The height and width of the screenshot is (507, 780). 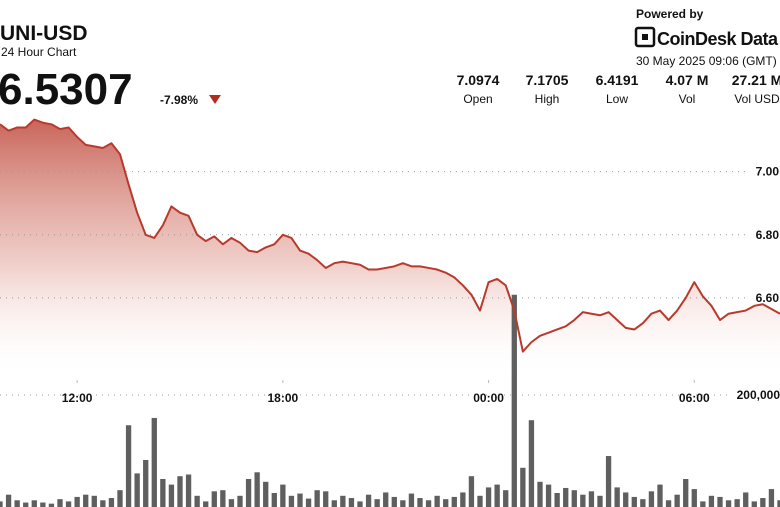 I want to click on timestamp: 30 May 2025 09:06 (GMT), so click(x=706, y=61).